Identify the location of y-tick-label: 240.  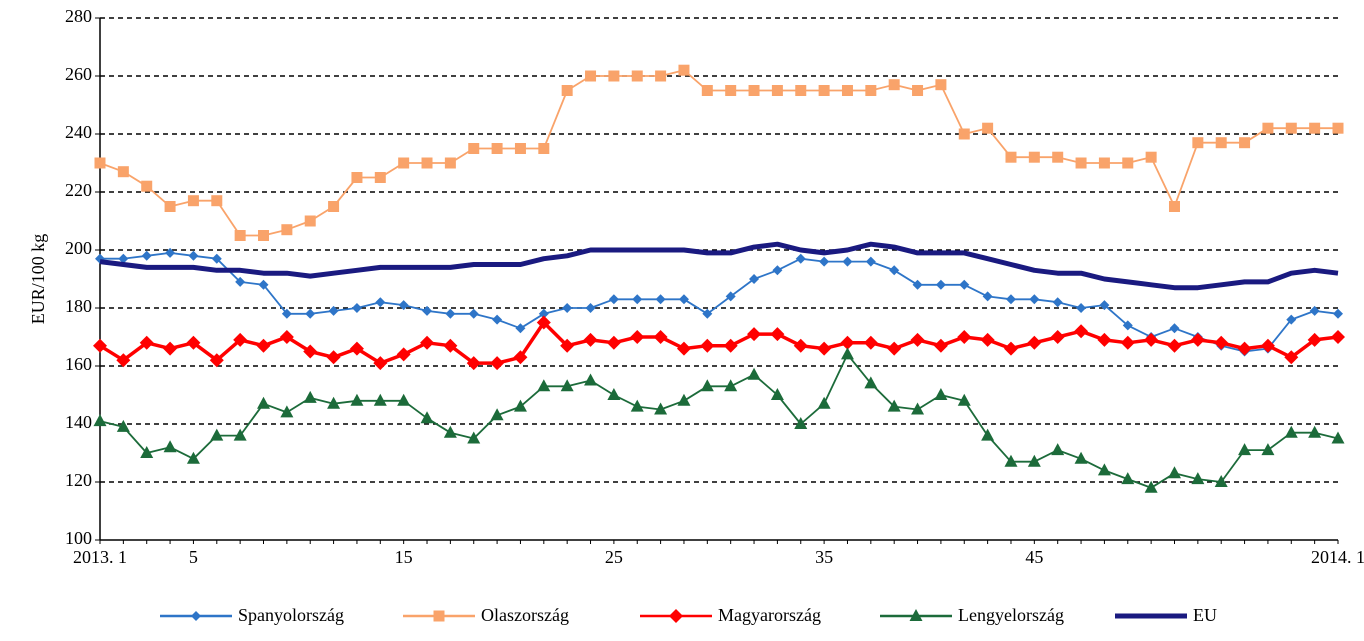
(78, 132).